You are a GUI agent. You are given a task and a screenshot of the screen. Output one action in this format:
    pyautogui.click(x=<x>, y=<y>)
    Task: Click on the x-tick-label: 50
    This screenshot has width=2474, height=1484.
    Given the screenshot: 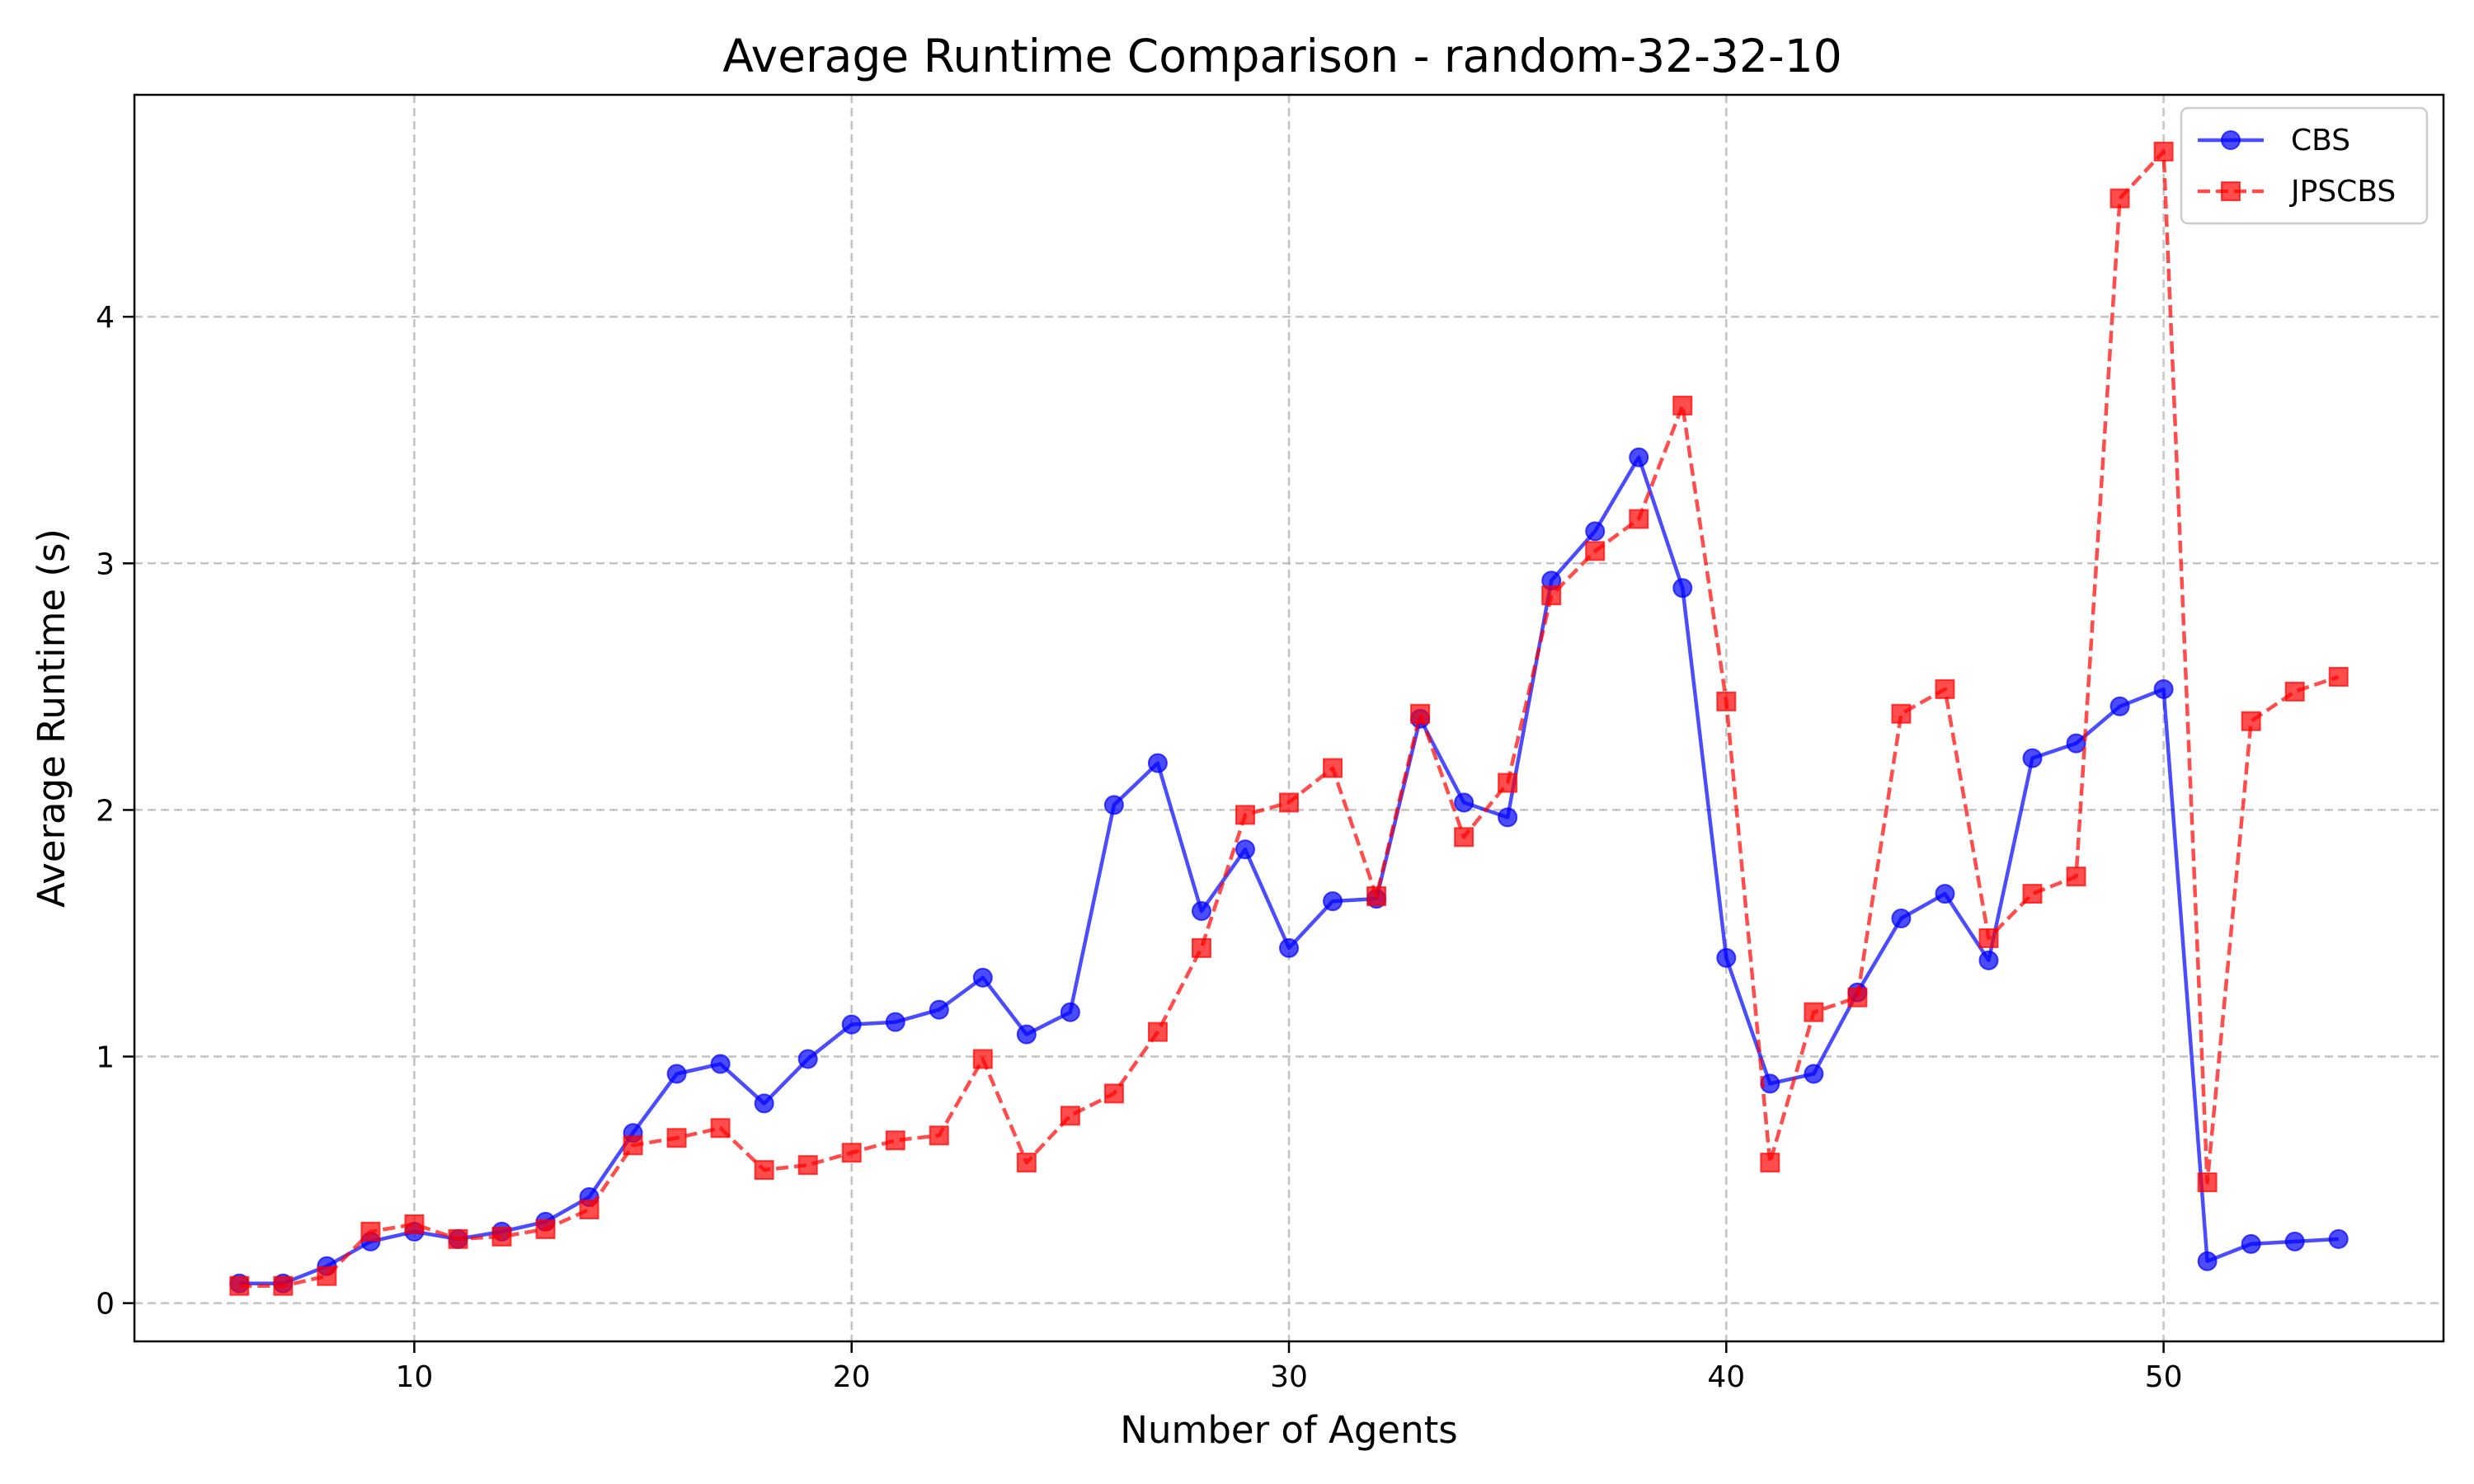 What is the action you would take?
    pyautogui.click(x=2164, y=1377)
    